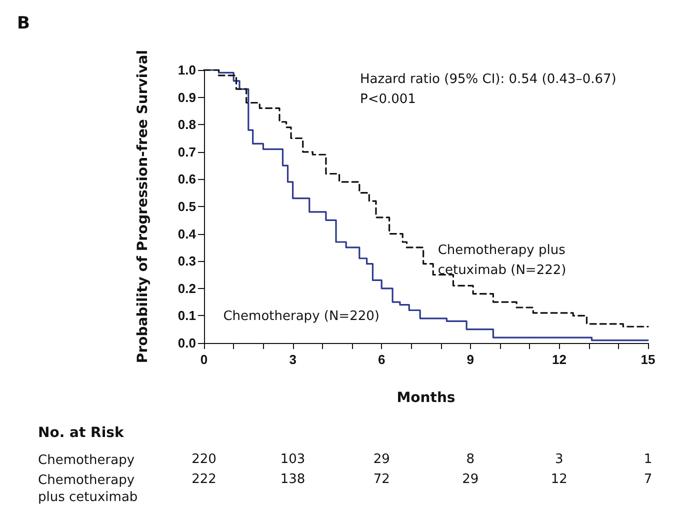 This screenshot has height=529, width=678. I want to click on text: Chemotherapy plus cetuximab, so click(88, 489).